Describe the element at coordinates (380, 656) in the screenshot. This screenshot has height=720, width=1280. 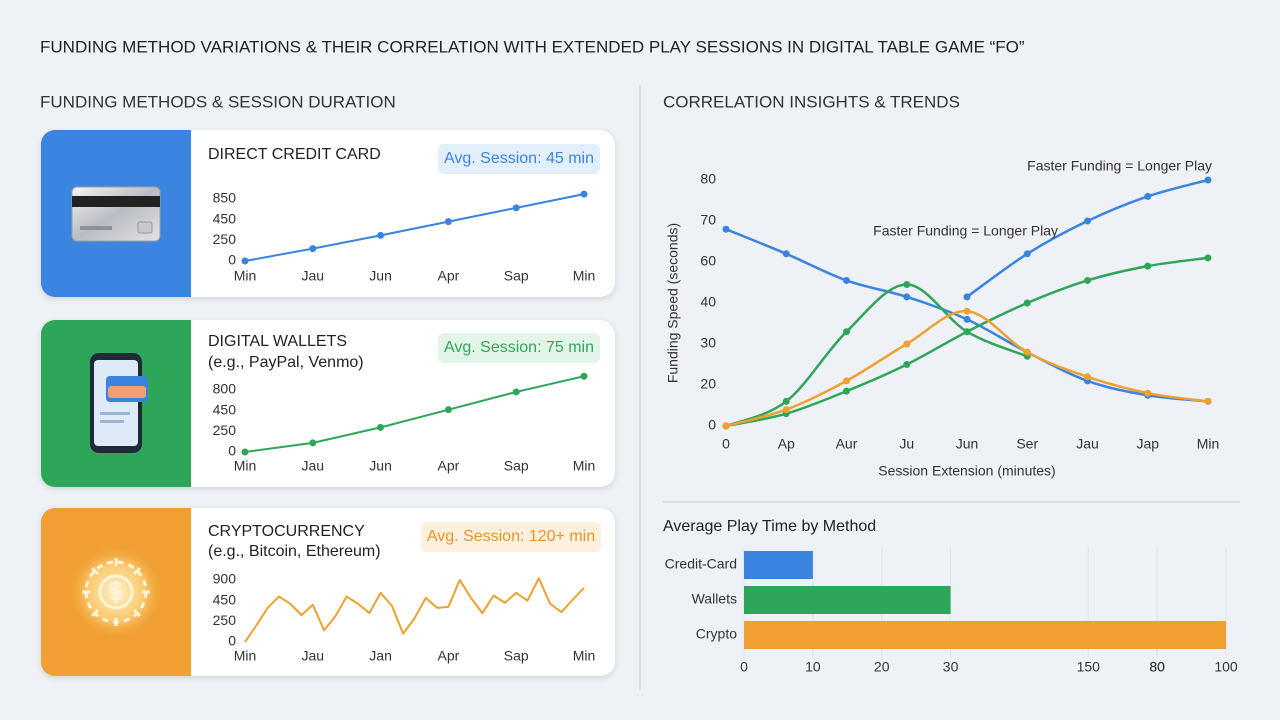
I see `x-tick-label: Jan` at that location.